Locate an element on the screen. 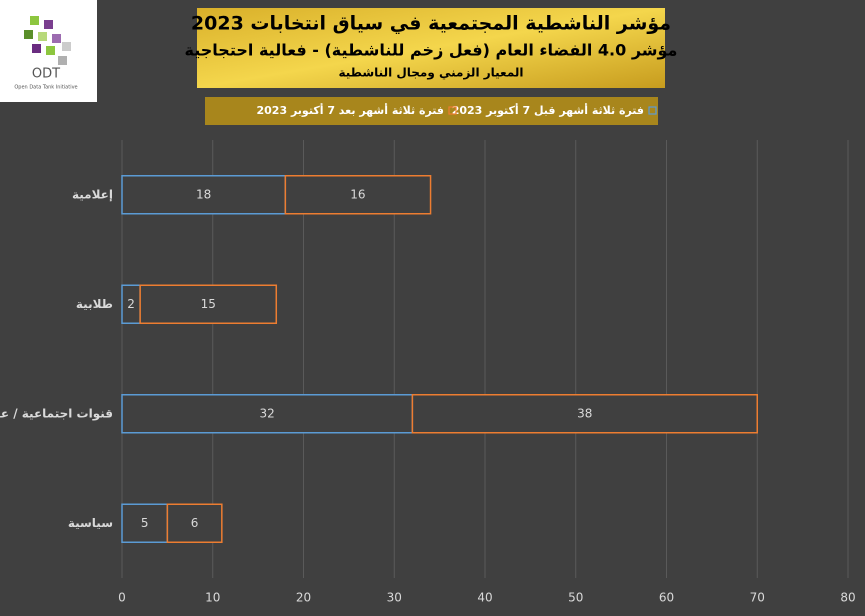 This screenshot has height=616, width=865. y-tick-label: قنوات اجتماعية / عمالية is located at coordinates (56, 413).